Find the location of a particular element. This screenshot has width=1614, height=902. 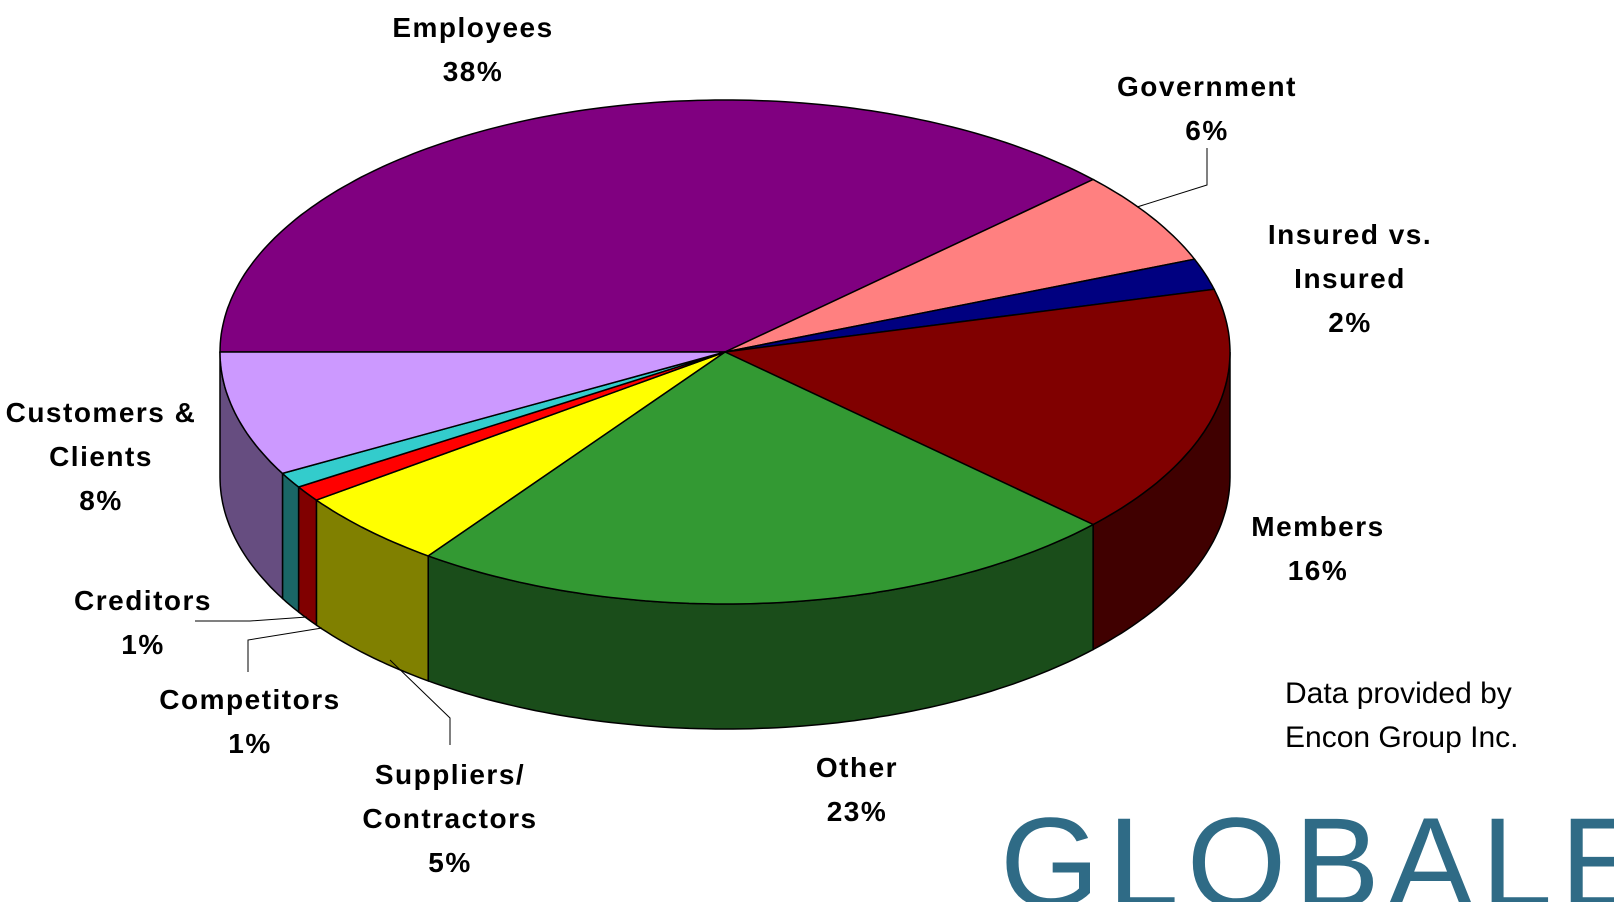

category-label: Insured vs. Insured is located at coordinates (1350, 256).